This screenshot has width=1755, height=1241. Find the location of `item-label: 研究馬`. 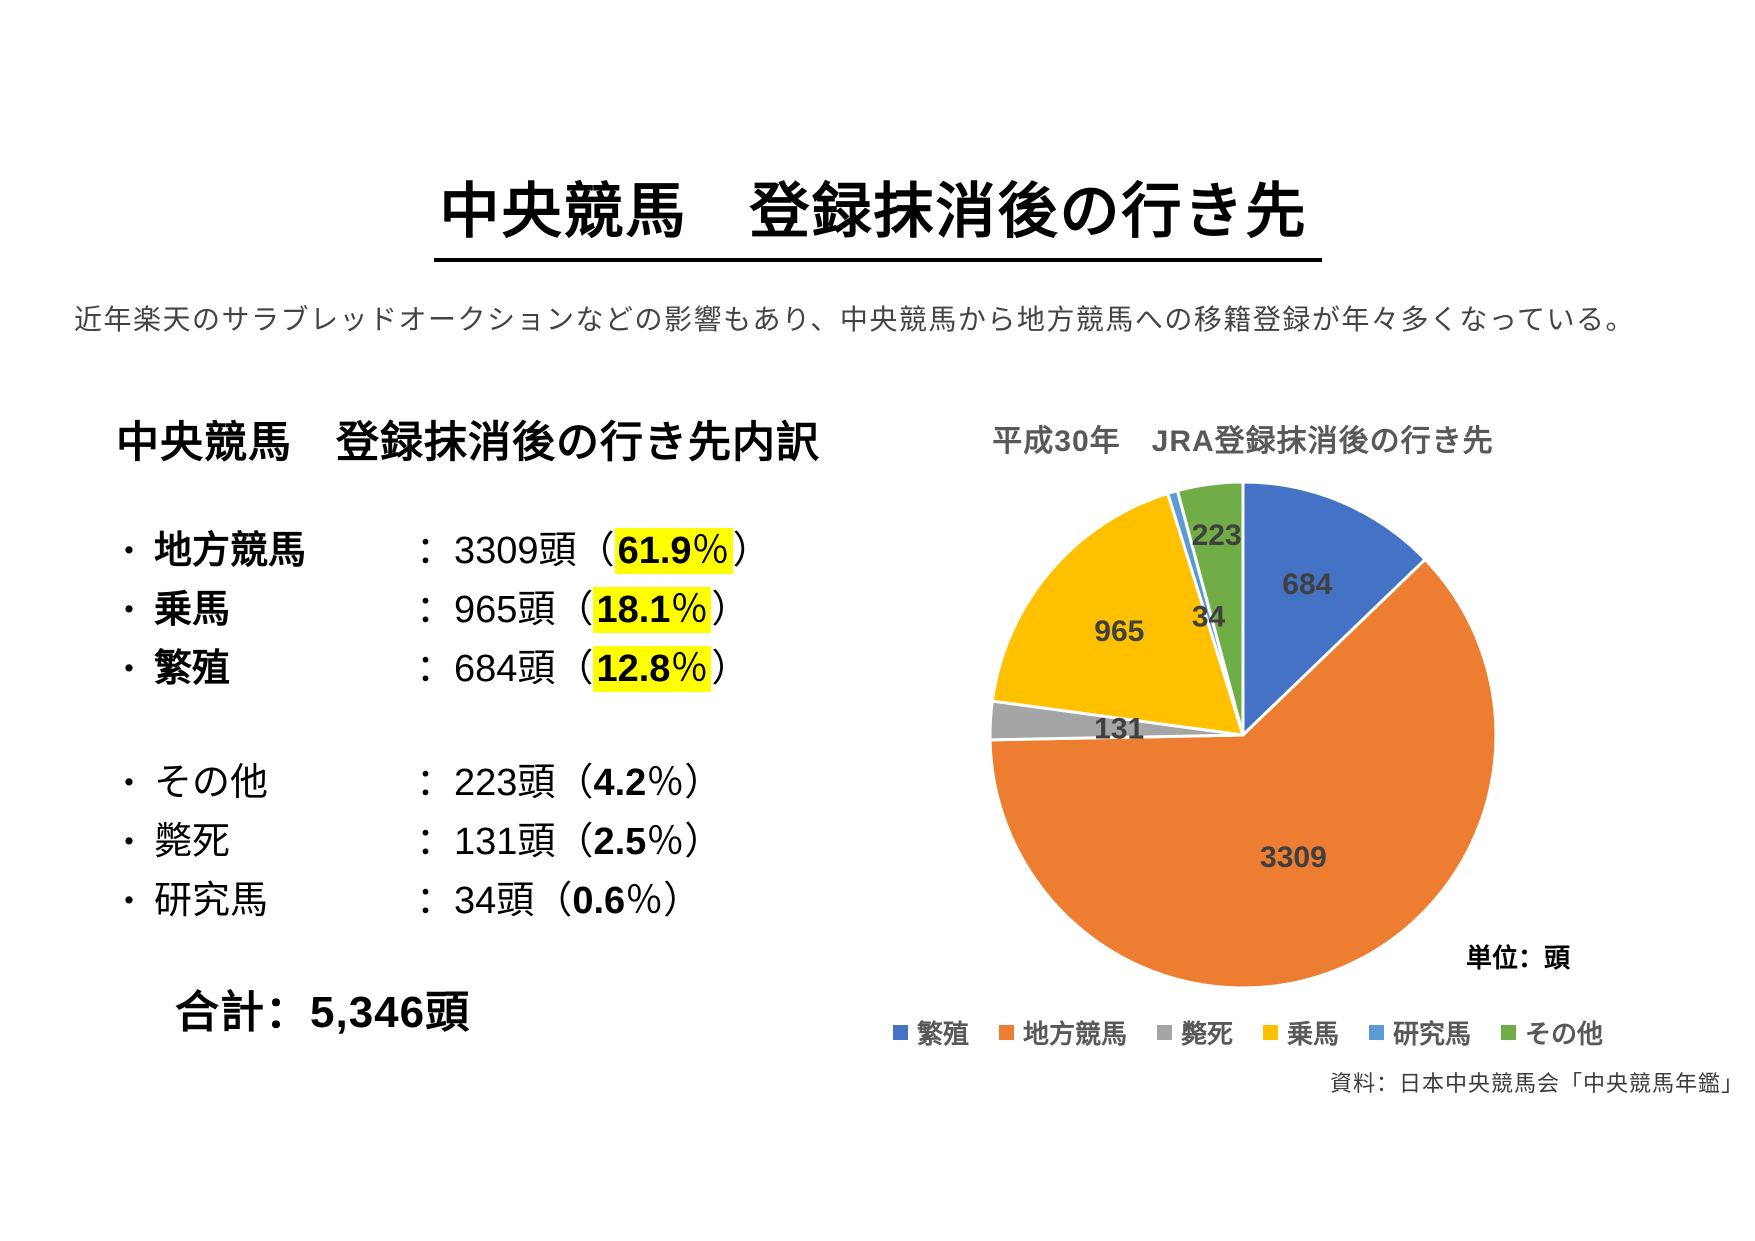

item-label: 研究馬 is located at coordinates (211, 901).